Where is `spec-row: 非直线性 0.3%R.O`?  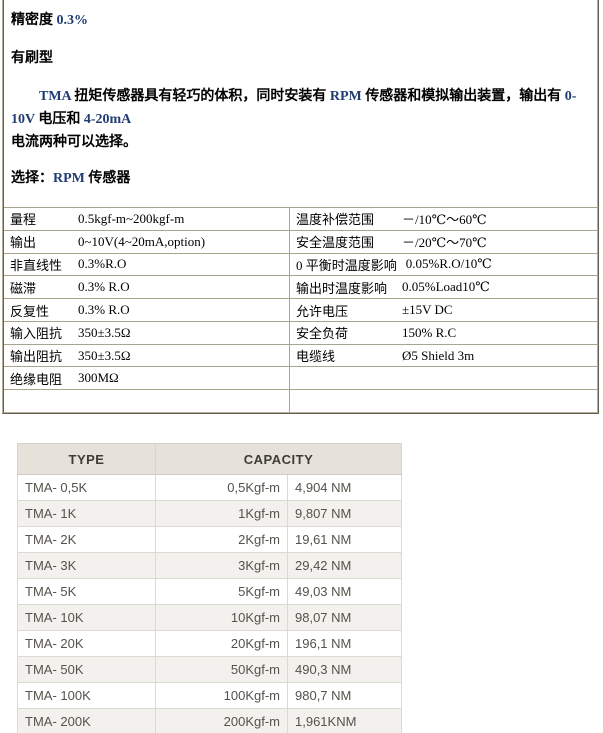
spec-row: 非直线性 0.3%R.O is located at coordinates (146, 265).